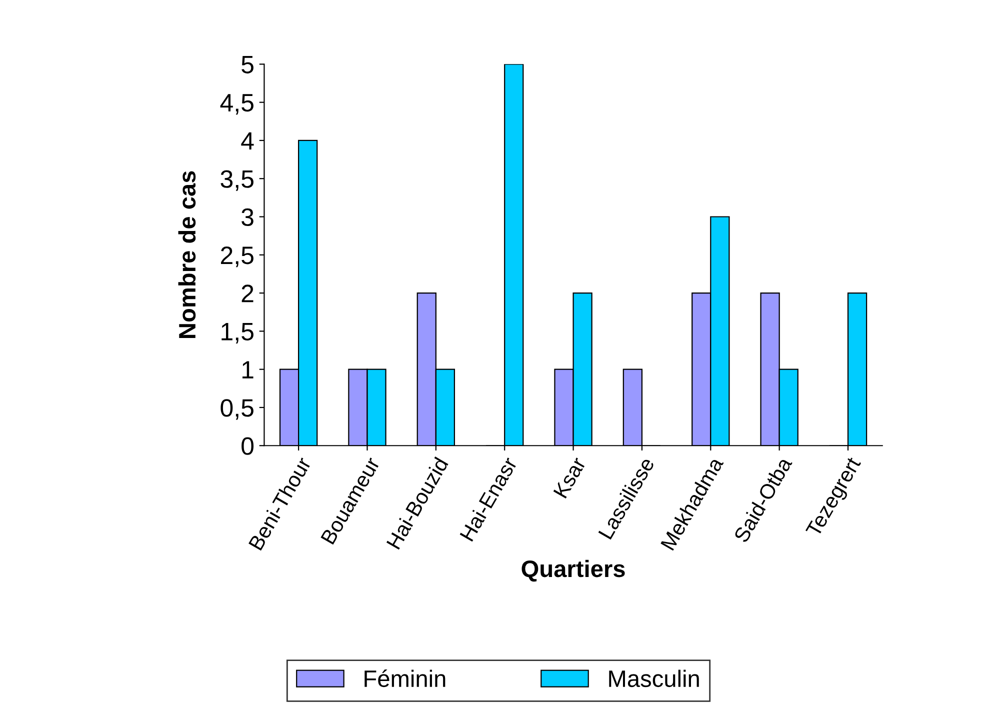  Describe the element at coordinates (237, 257) in the screenshot. I see `y-tick-label: 2,5` at that location.